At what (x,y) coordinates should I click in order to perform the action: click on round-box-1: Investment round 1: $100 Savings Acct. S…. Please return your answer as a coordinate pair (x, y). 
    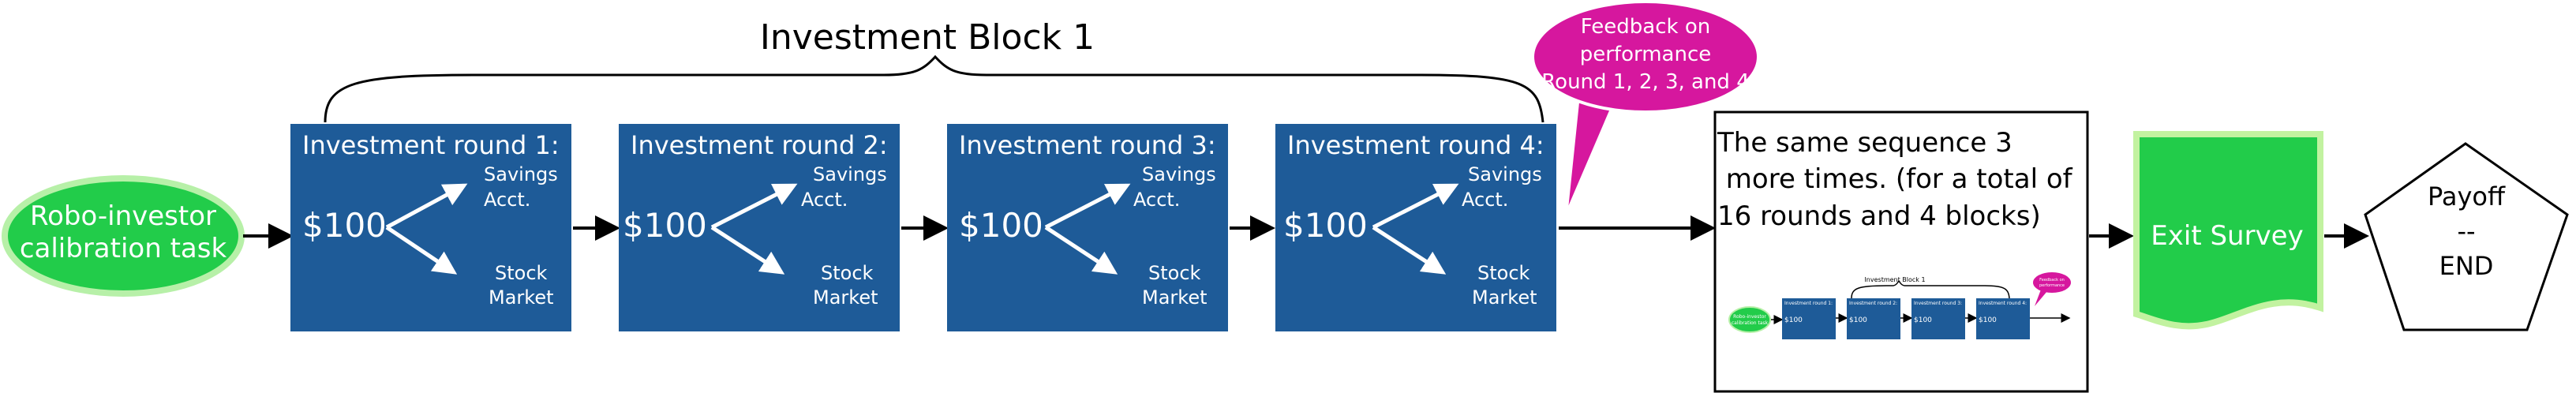
    Looking at the image, I should click on (430, 227).